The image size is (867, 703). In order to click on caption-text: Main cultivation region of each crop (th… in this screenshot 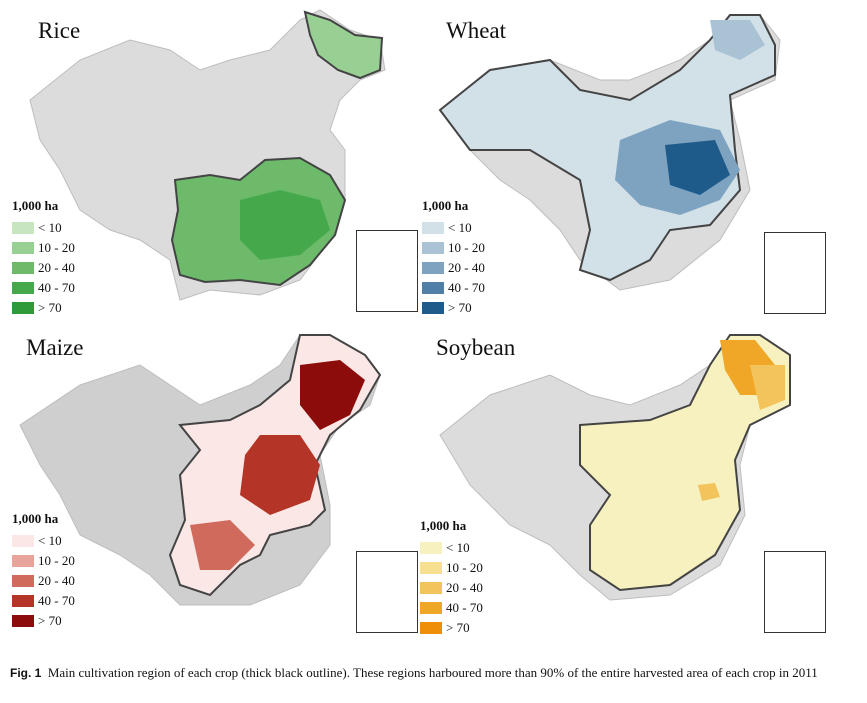, I will do `click(432, 672)`.